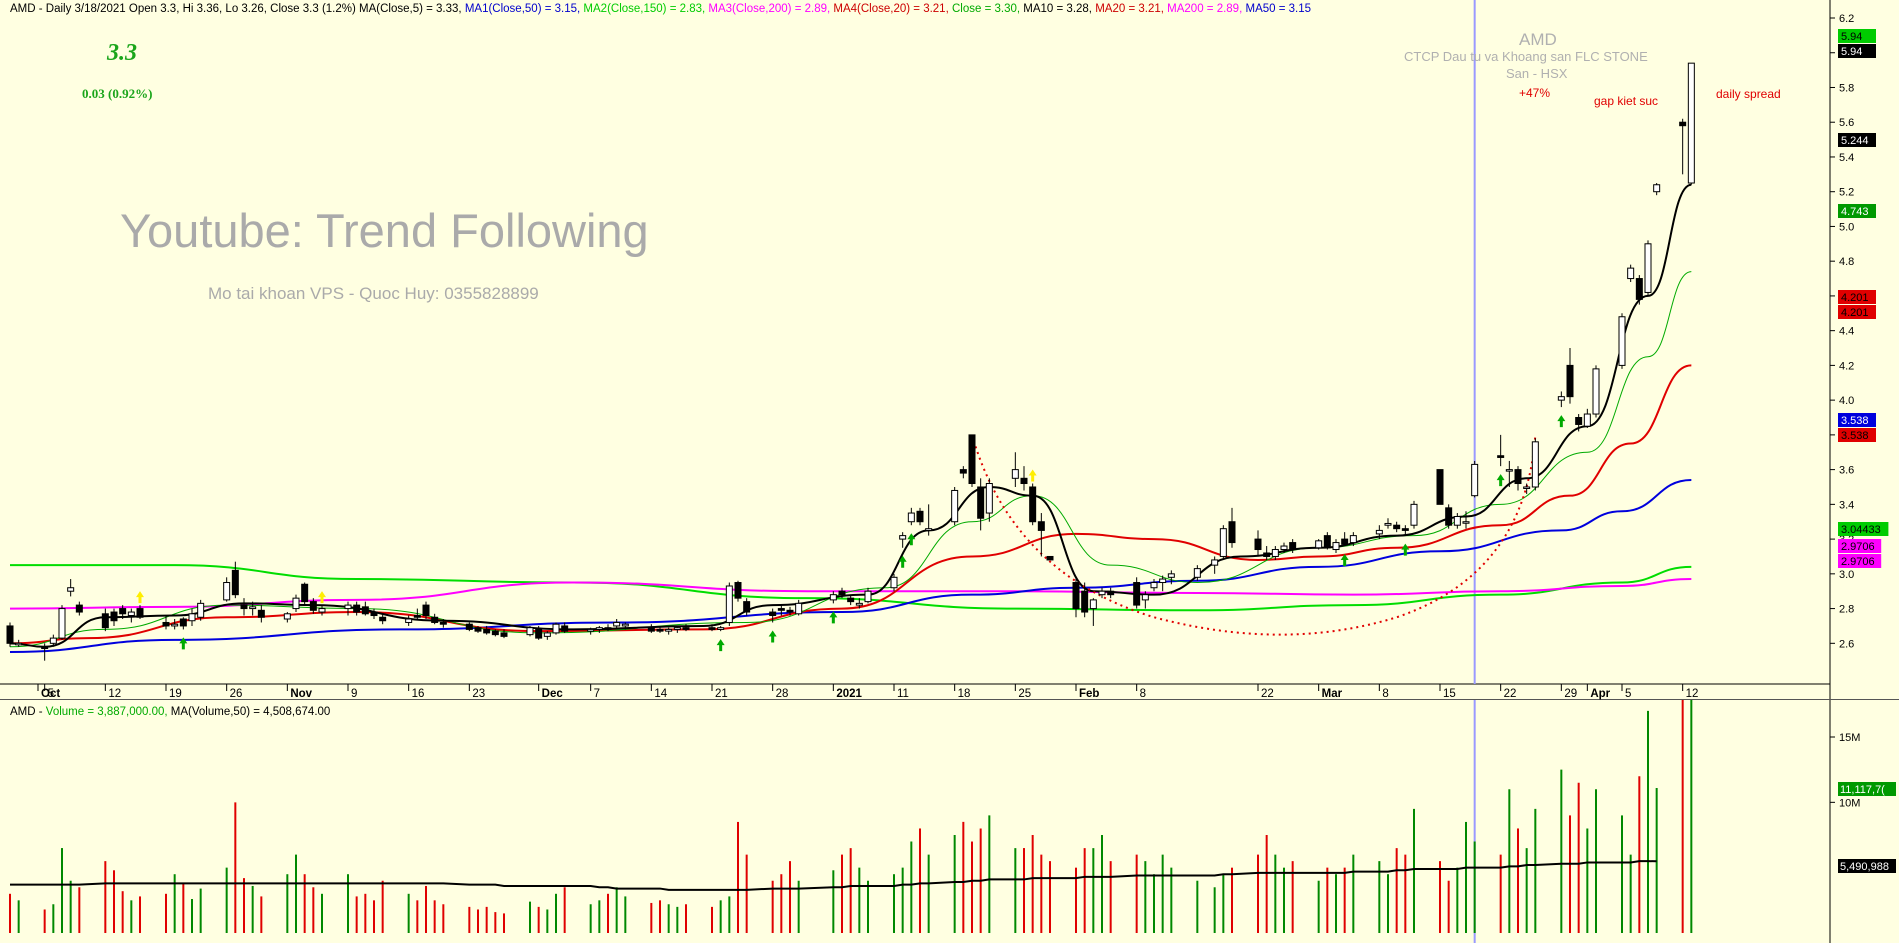  I want to click on header-ma200: MA200 = 2.89,, so click(1205, 9).